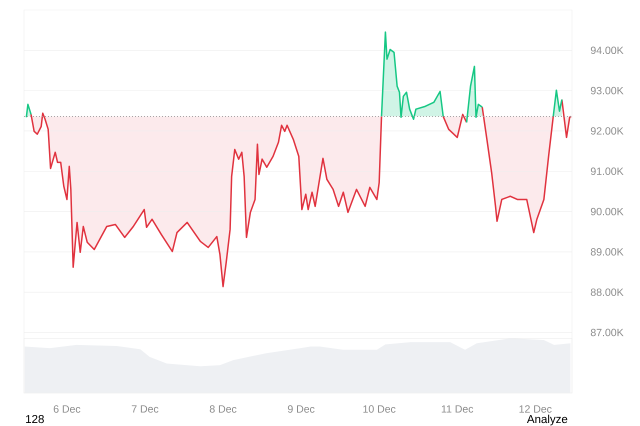 This screenshot has height=426, width=640. What do you see at coordinates (35, 419) in the screenshot?
I see `text: 128` at bounding box center [35, 419].